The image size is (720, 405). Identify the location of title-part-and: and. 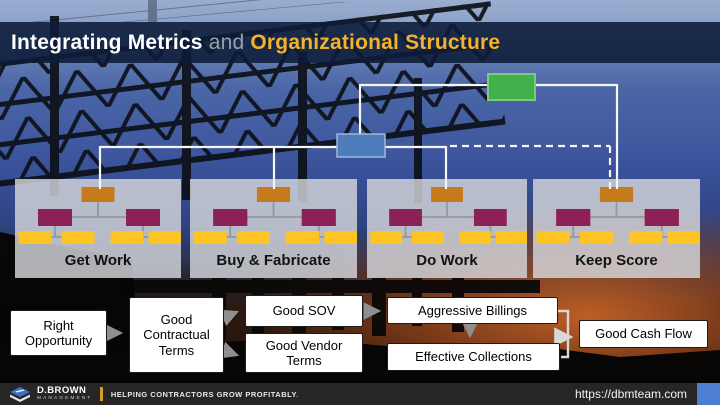
(226, 42).